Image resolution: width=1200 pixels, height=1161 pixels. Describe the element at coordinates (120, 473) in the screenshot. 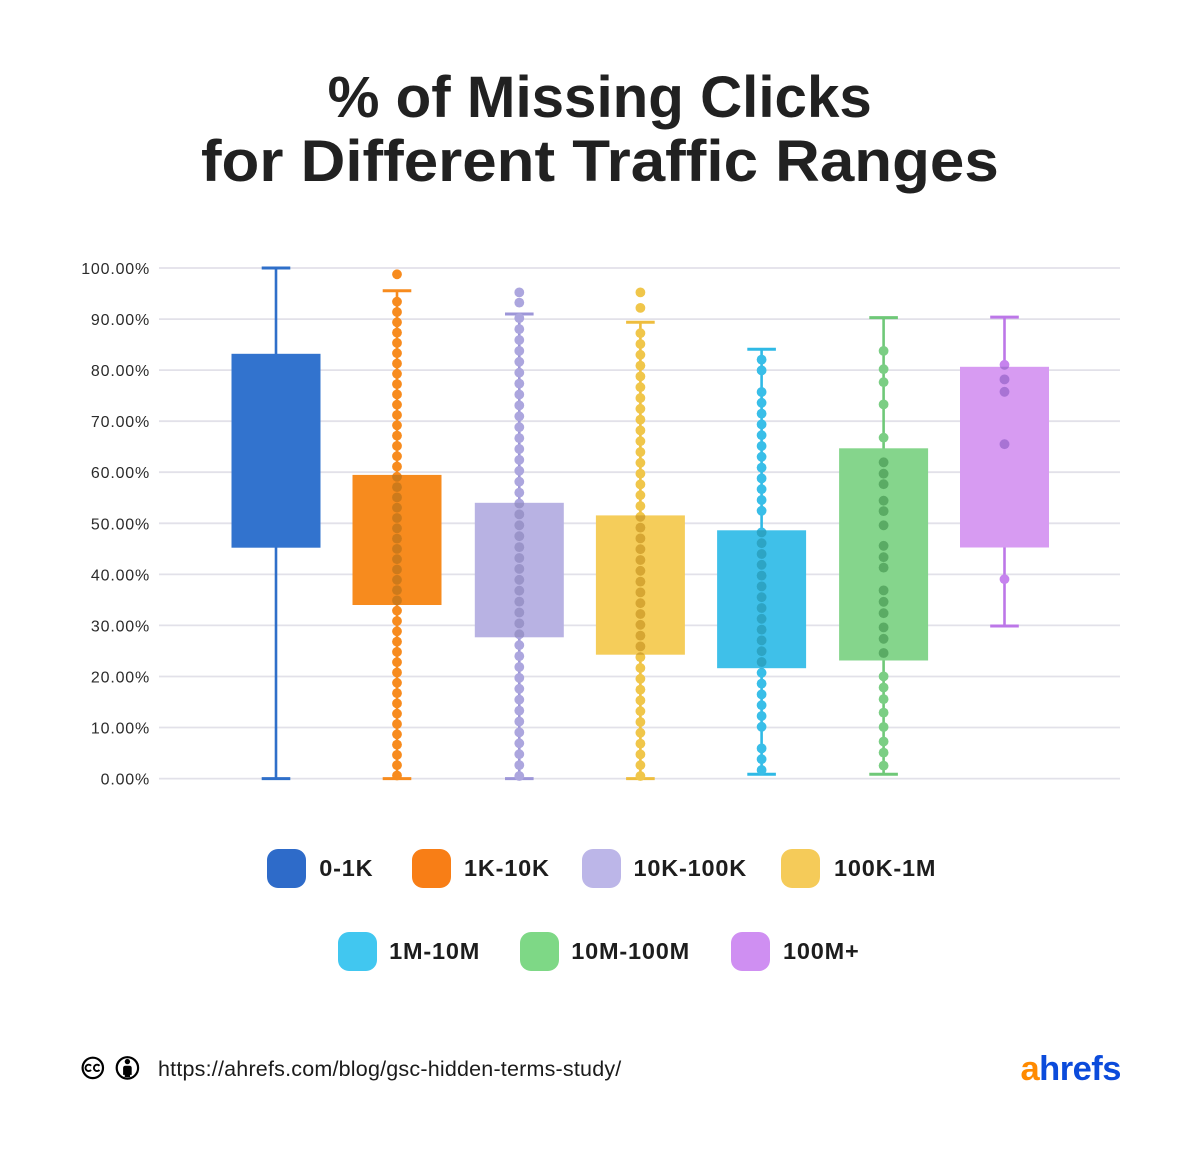

I see `svg-text: 60.00%` at that location.